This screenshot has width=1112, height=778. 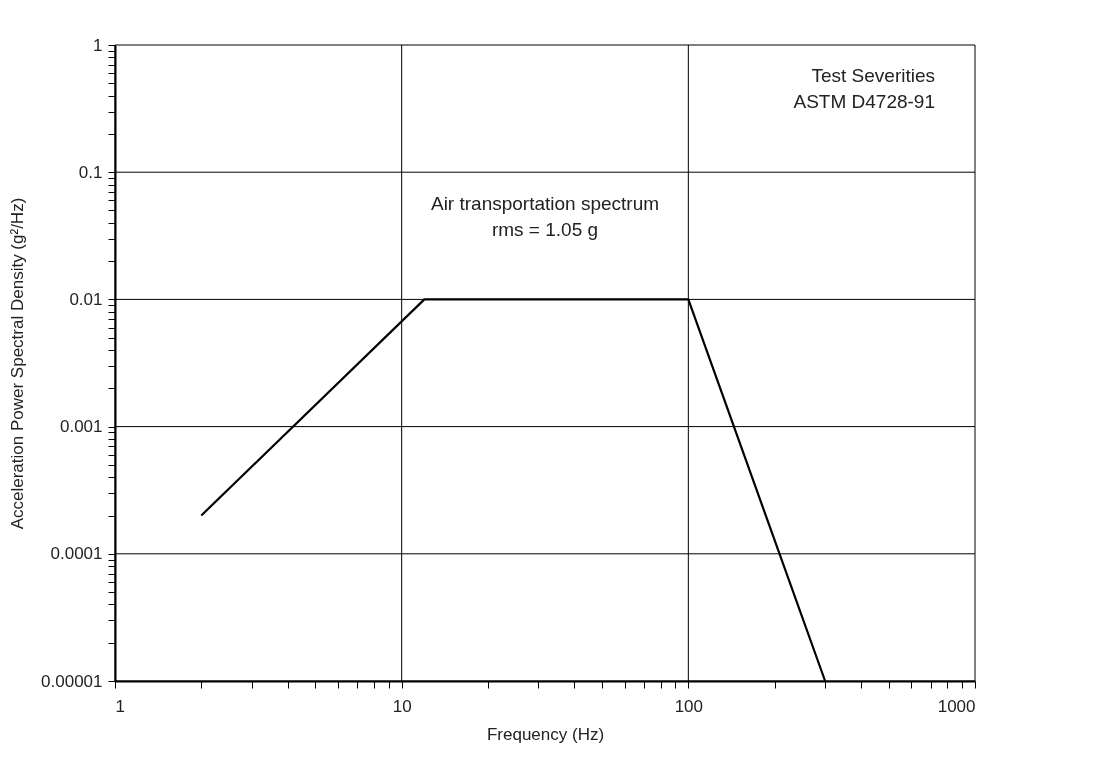 I want to click on y-tick-label: 0.01, so click(x=86, y=299).